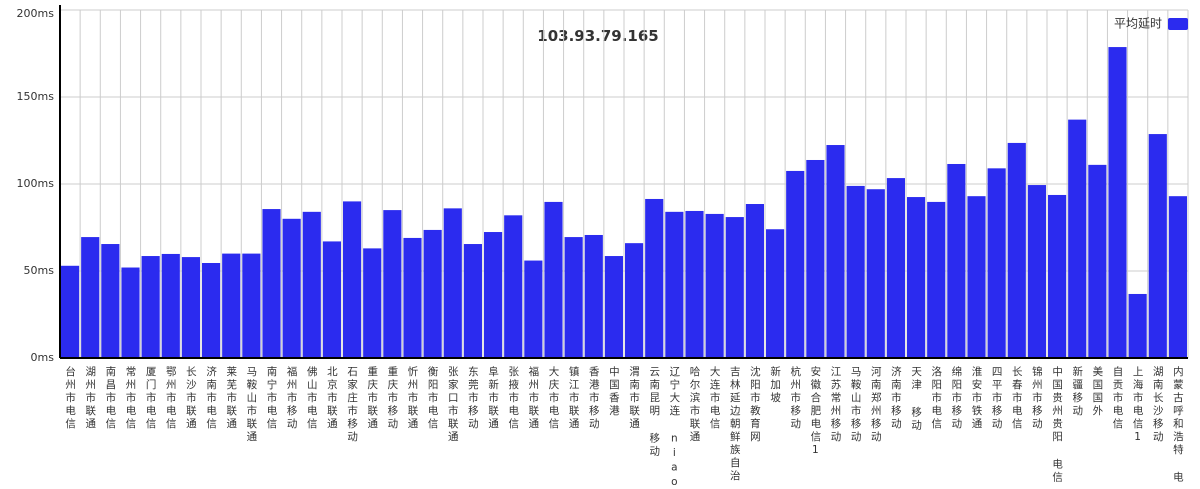 The width and height of the screenshot is (1200, 489). Describe the element at coordinates (775, 385) in the screenshot. I see `x-tick-label: 新加坡` at that location.